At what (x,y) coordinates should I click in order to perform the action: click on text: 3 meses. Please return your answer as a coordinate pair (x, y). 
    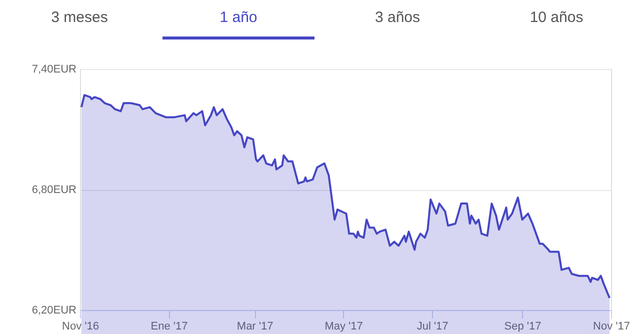
    Looking at the image, I should click on (79, 17).